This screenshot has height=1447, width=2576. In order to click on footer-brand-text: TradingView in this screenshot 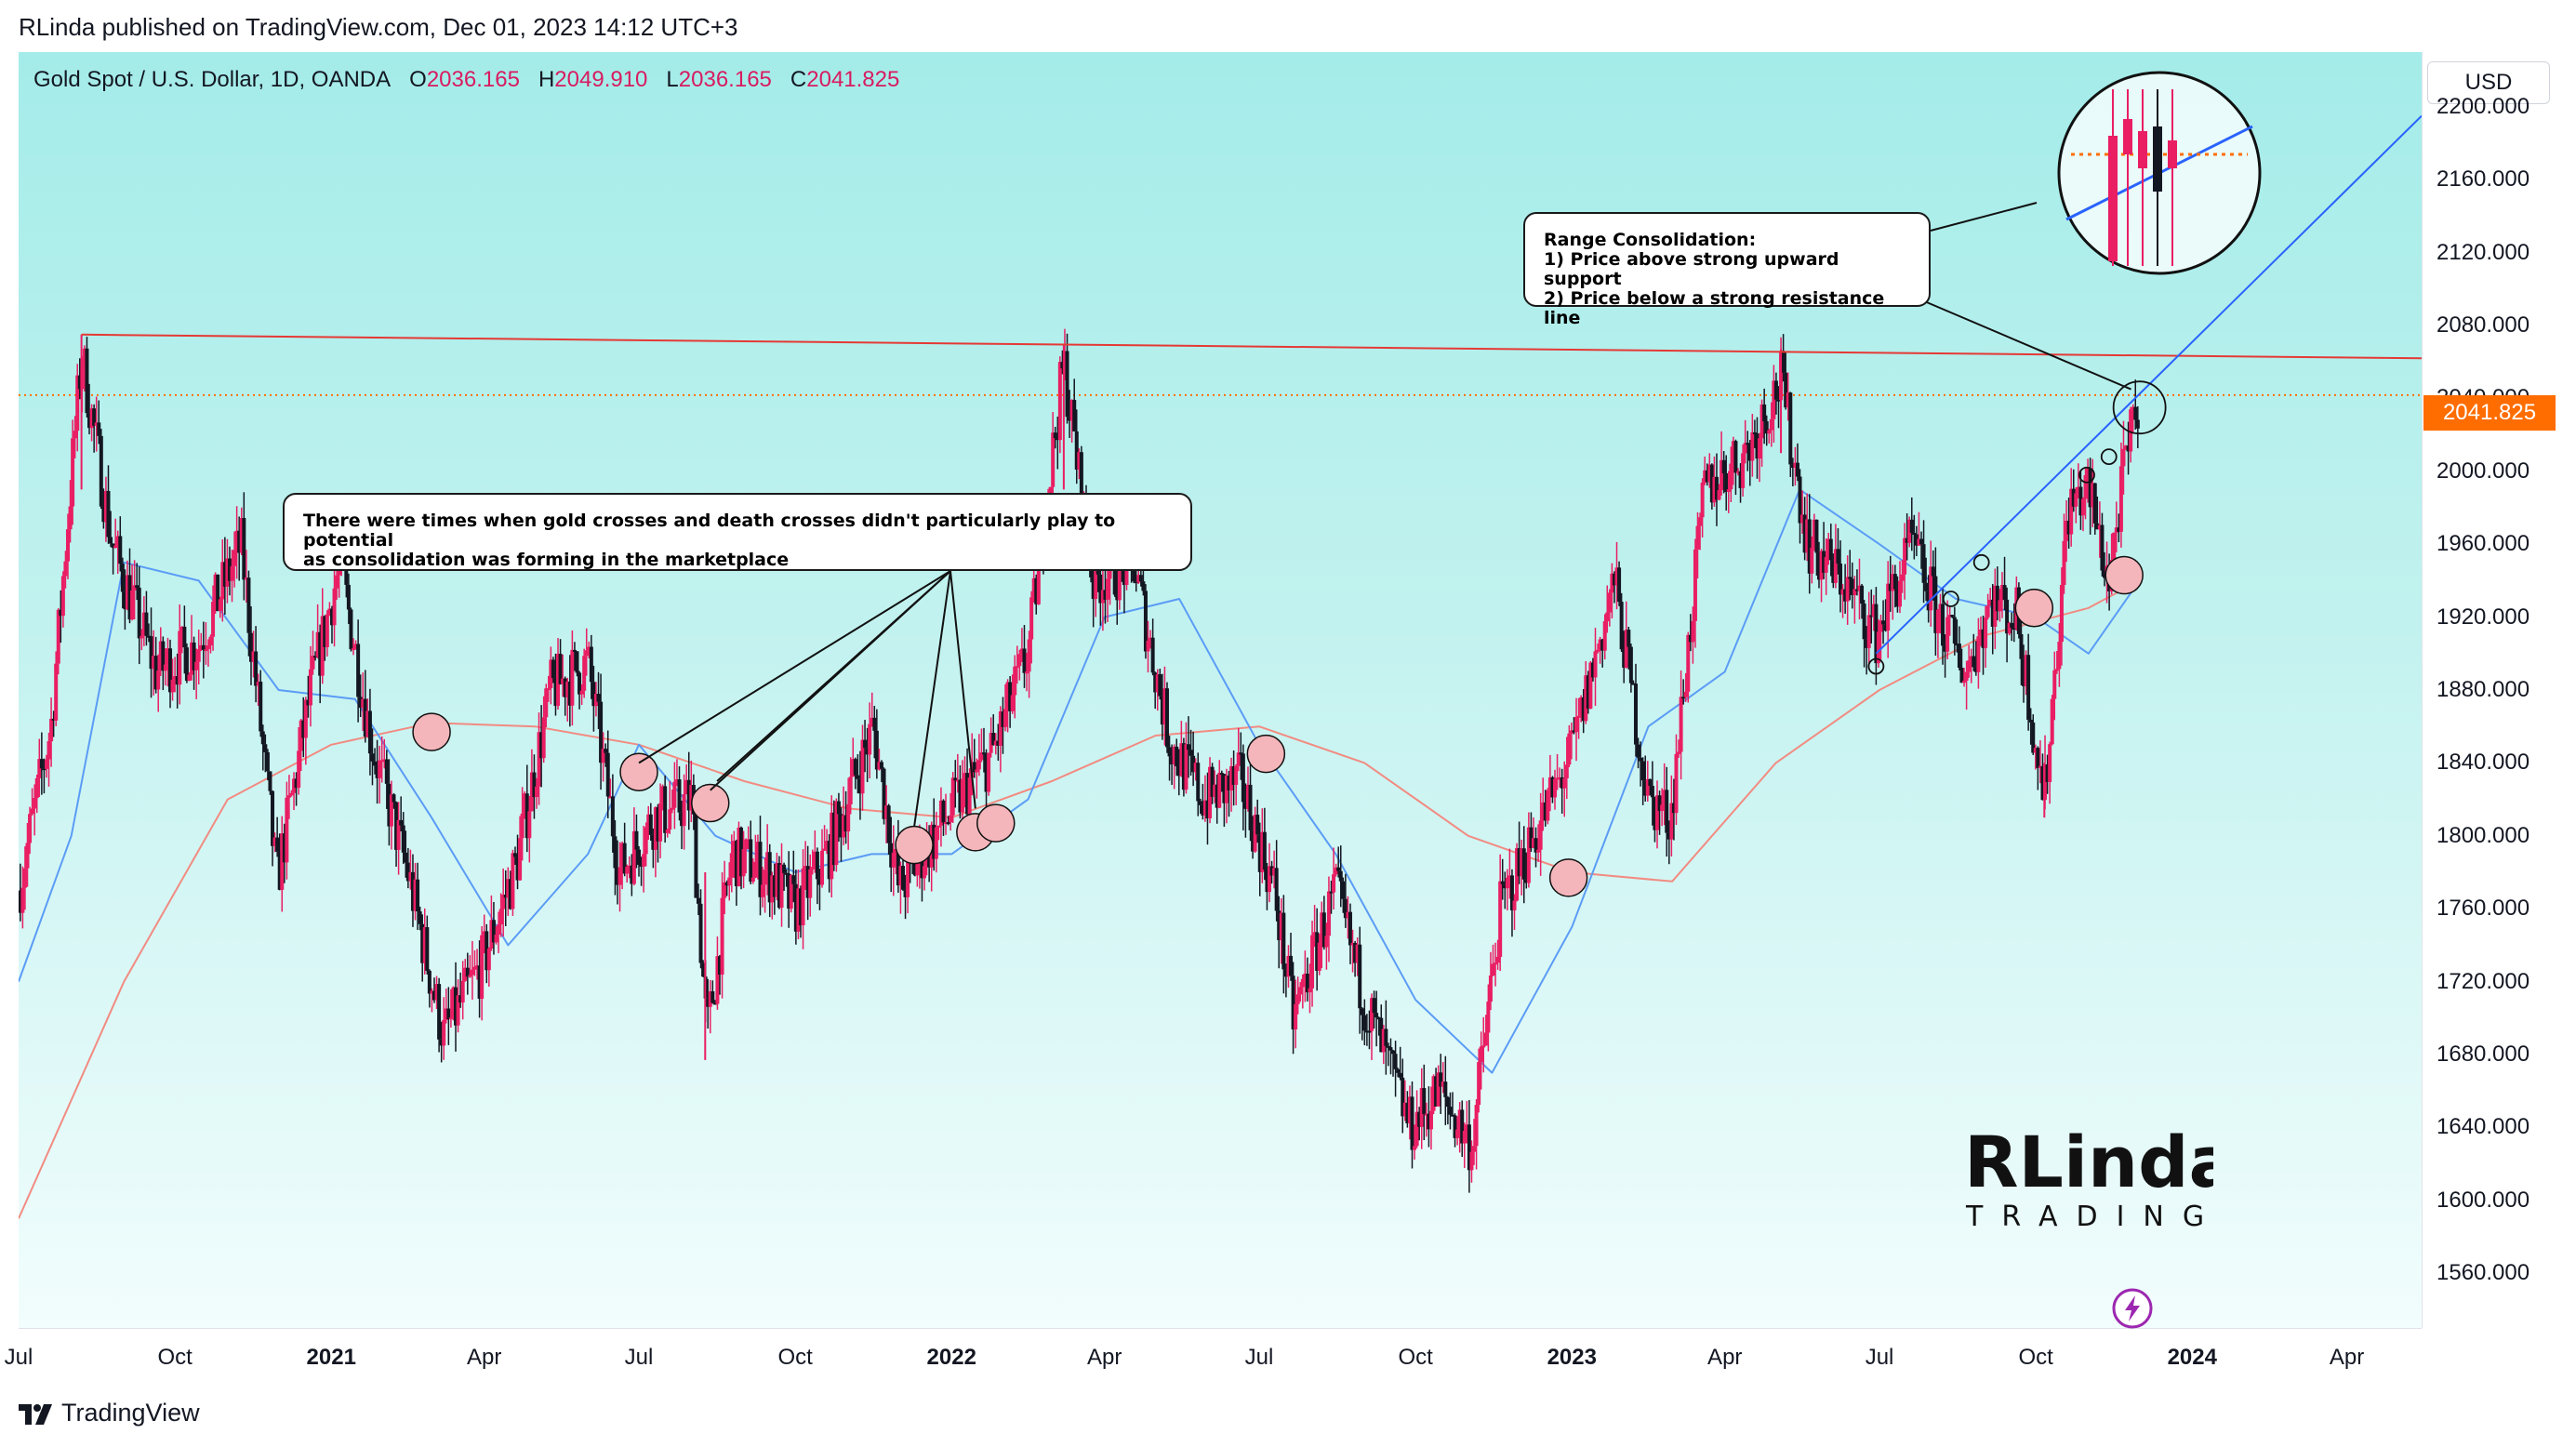, I will do `click(130, 1413)`.